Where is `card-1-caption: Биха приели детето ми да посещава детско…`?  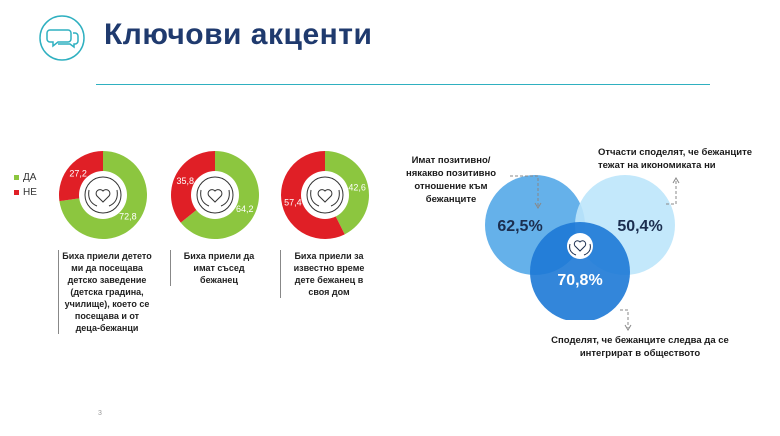 card-1-caption: Биха приели детето ми да посещава детско… is located at coordinates (105, 292).